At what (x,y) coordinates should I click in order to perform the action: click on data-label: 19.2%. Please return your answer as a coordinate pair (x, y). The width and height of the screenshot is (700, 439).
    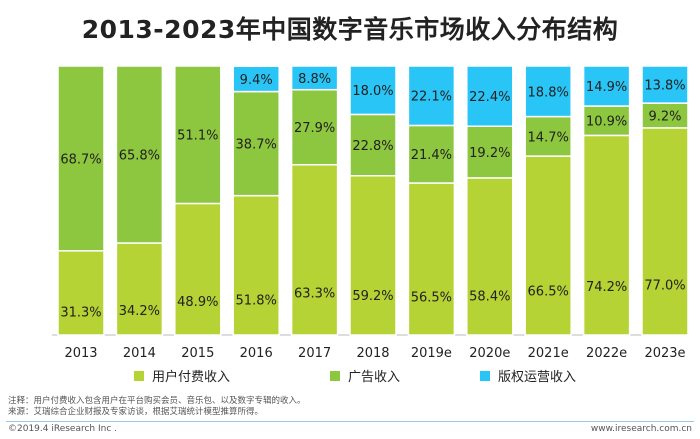
    Looking at the image, I should click on (489, 153).